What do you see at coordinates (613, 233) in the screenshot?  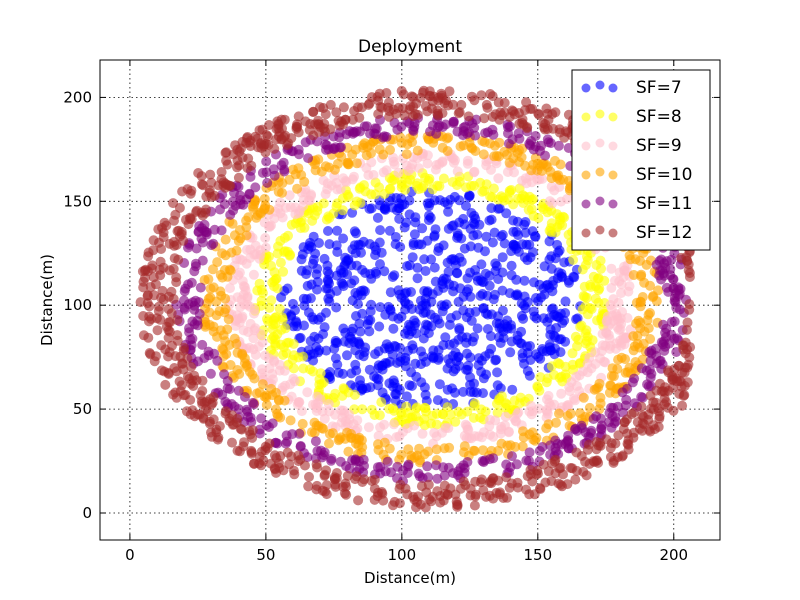 I see `legend-marker` at bounding box center [613, 233].